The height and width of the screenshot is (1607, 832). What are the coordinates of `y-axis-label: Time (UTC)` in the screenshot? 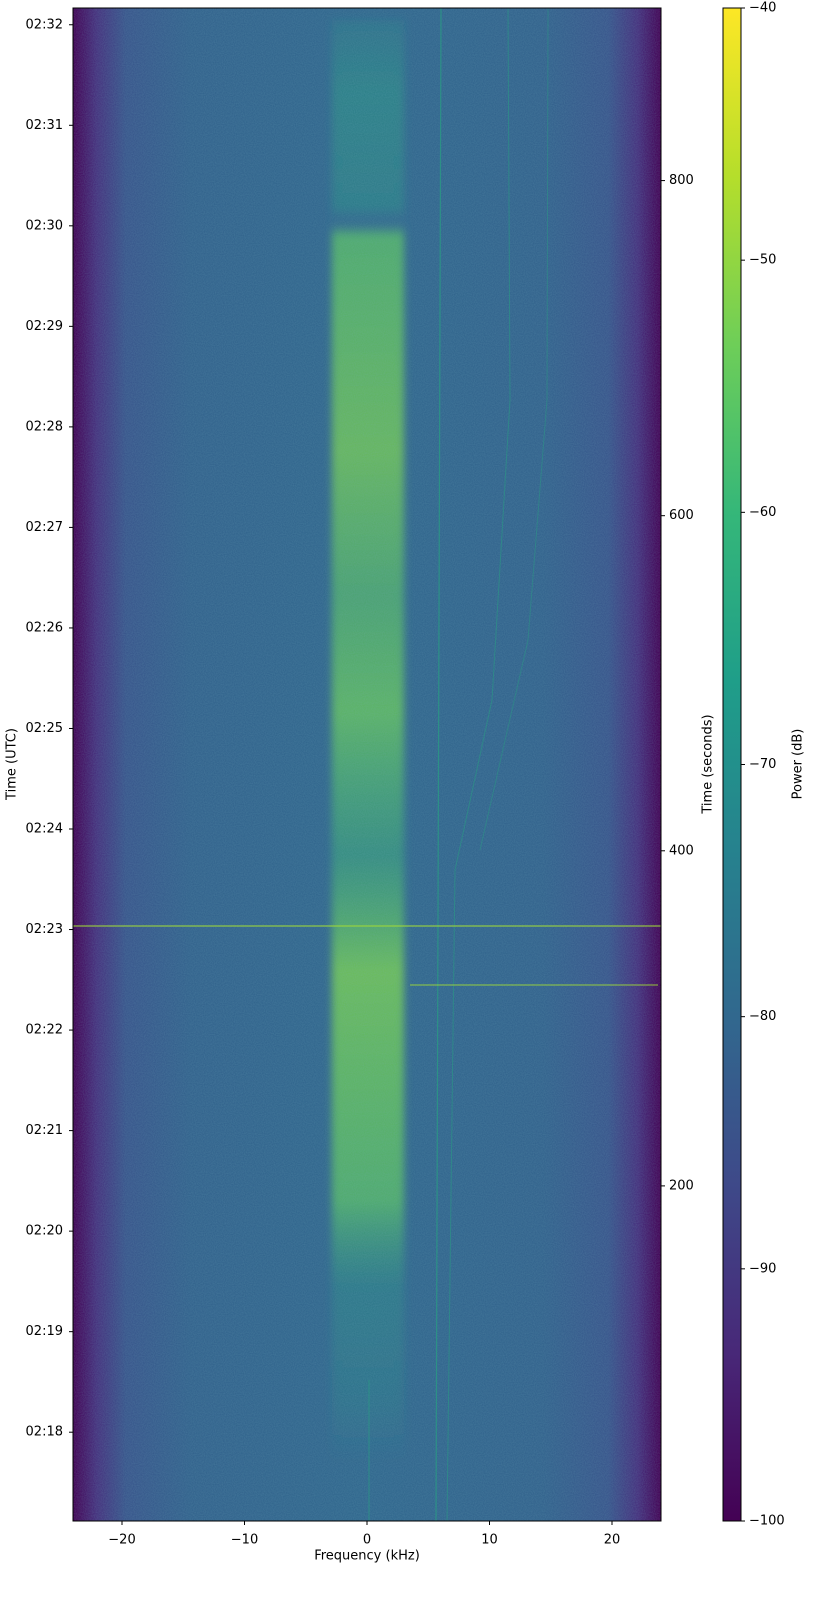 It's located at (12, 764).